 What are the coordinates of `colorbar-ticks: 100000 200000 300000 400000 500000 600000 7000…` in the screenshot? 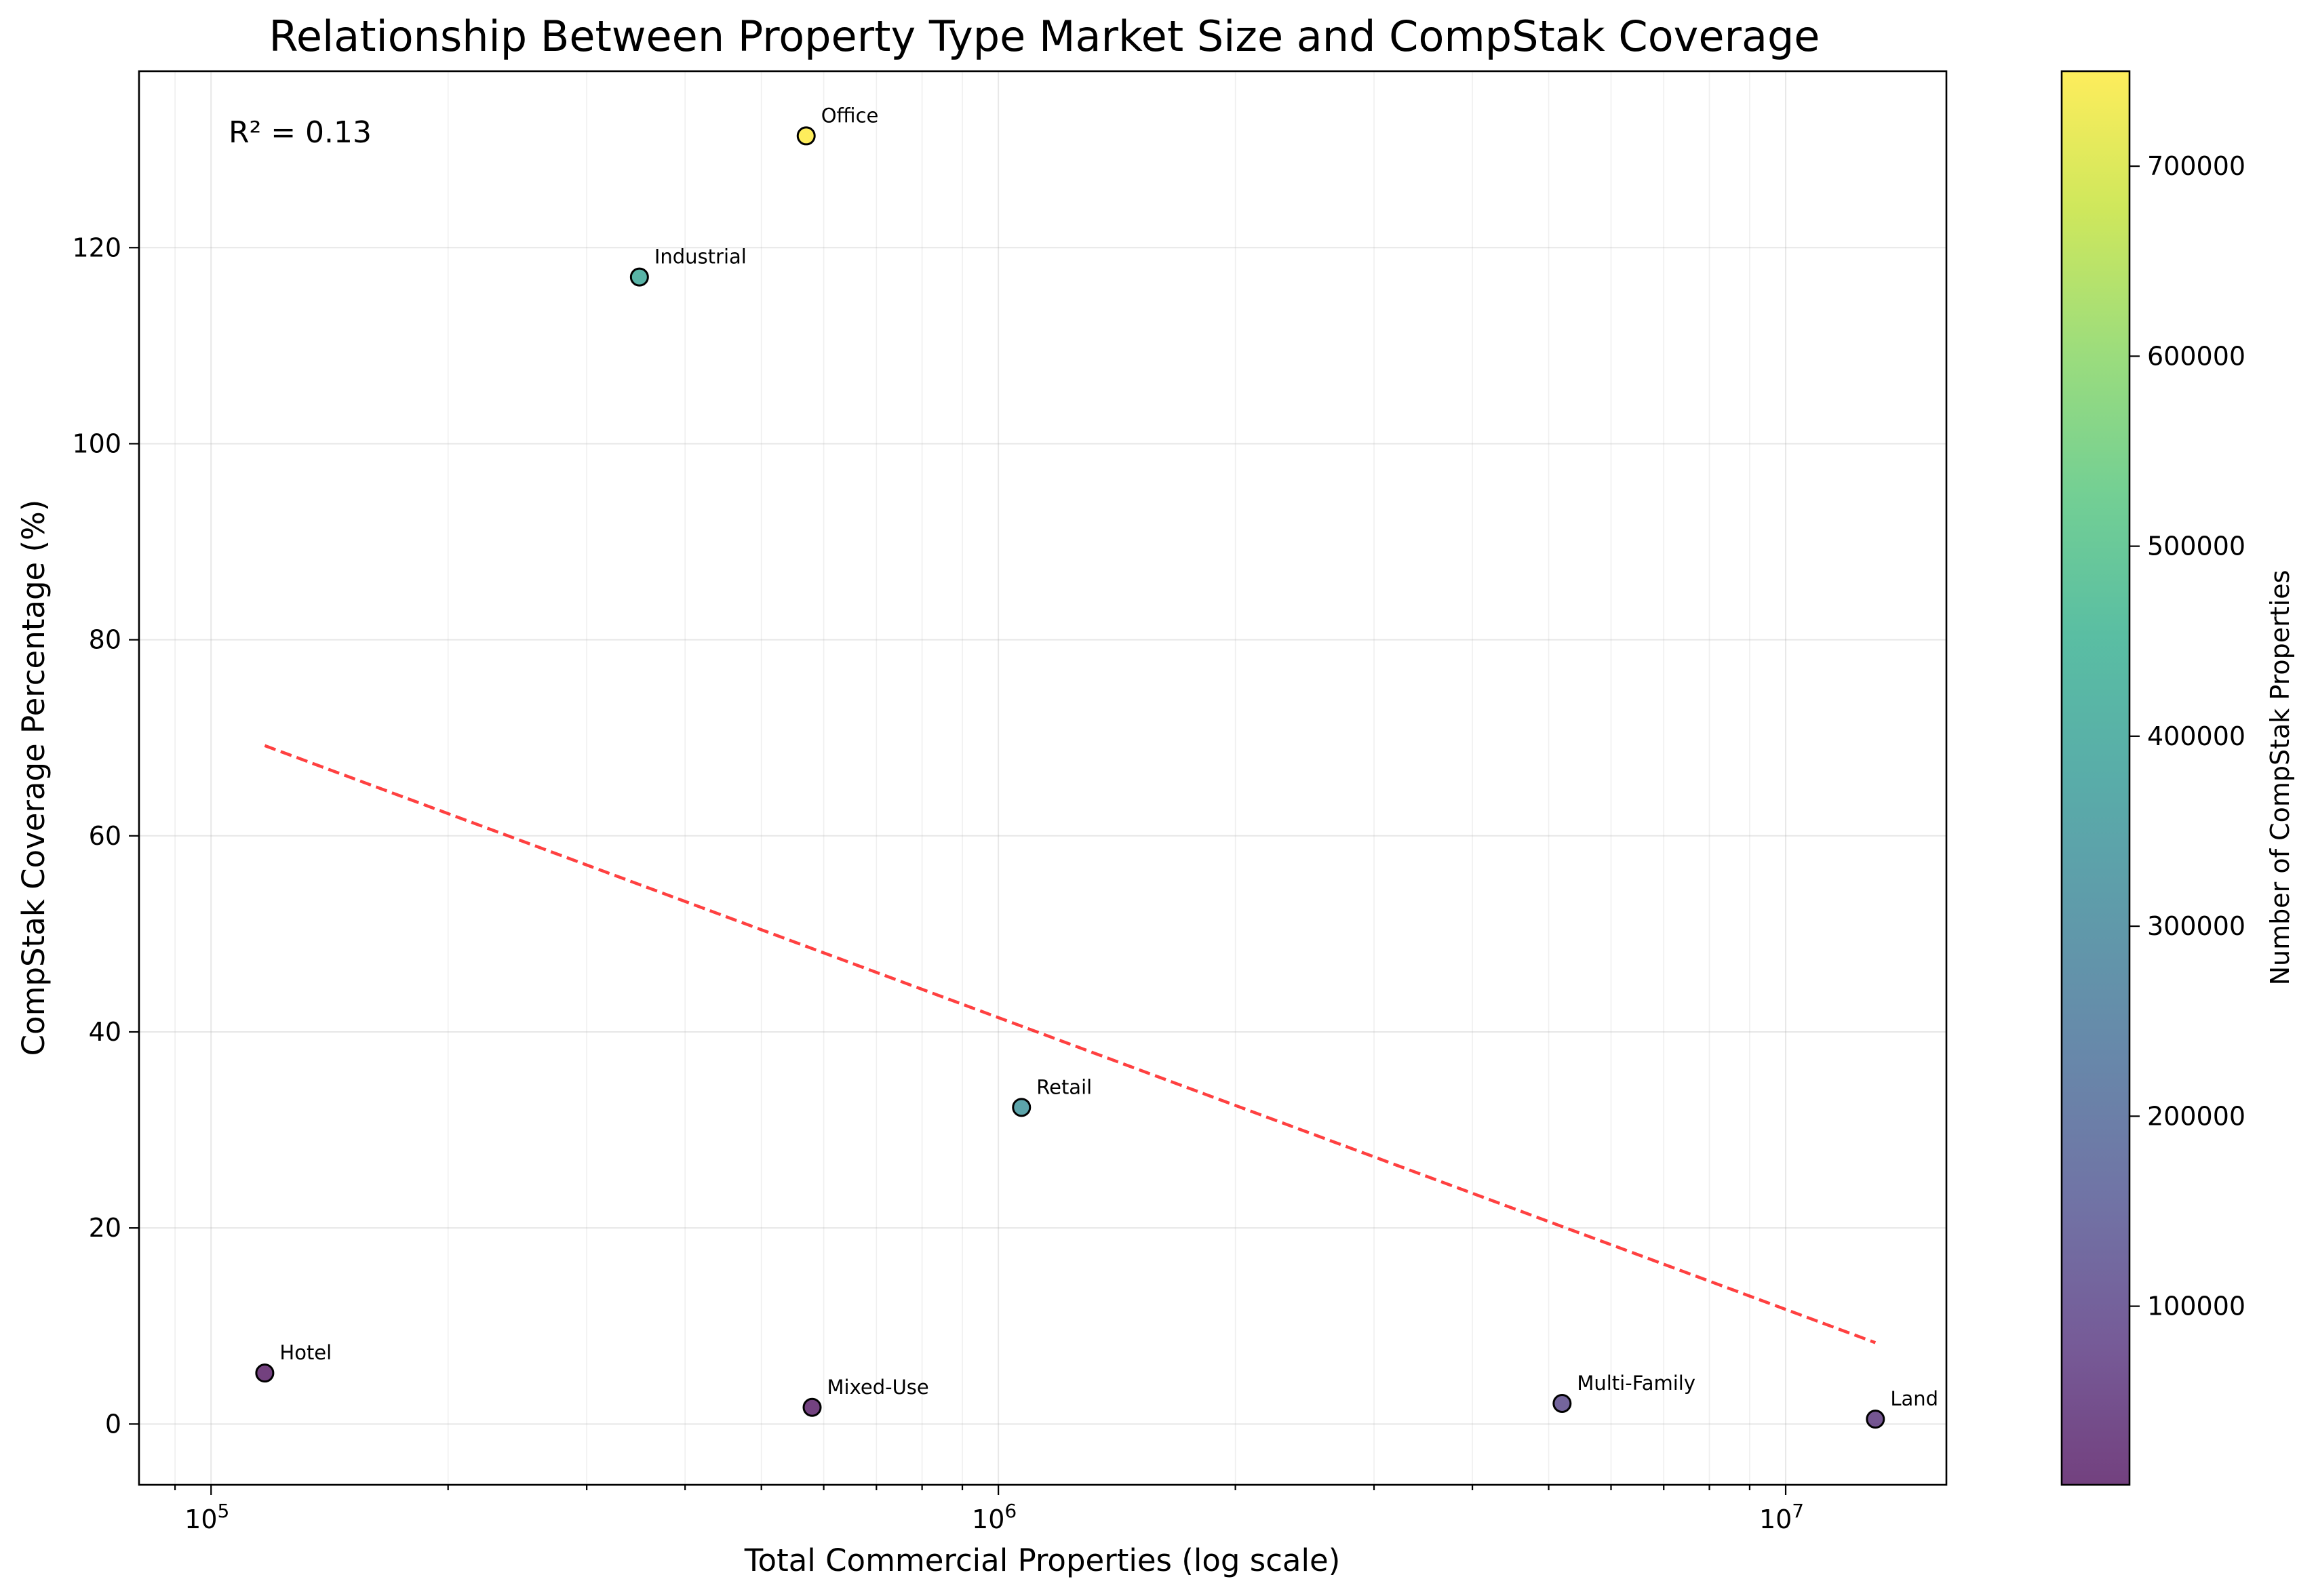 It's located at (2187, 736).